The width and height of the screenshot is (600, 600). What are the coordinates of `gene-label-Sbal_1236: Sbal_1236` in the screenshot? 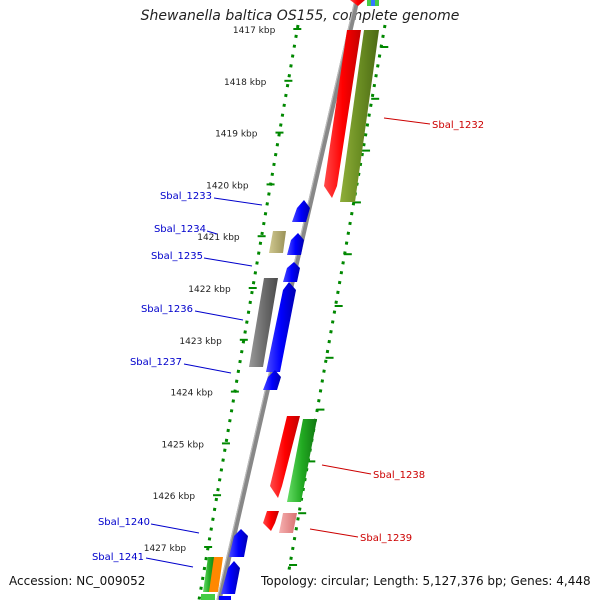 It's located at (167, 309).